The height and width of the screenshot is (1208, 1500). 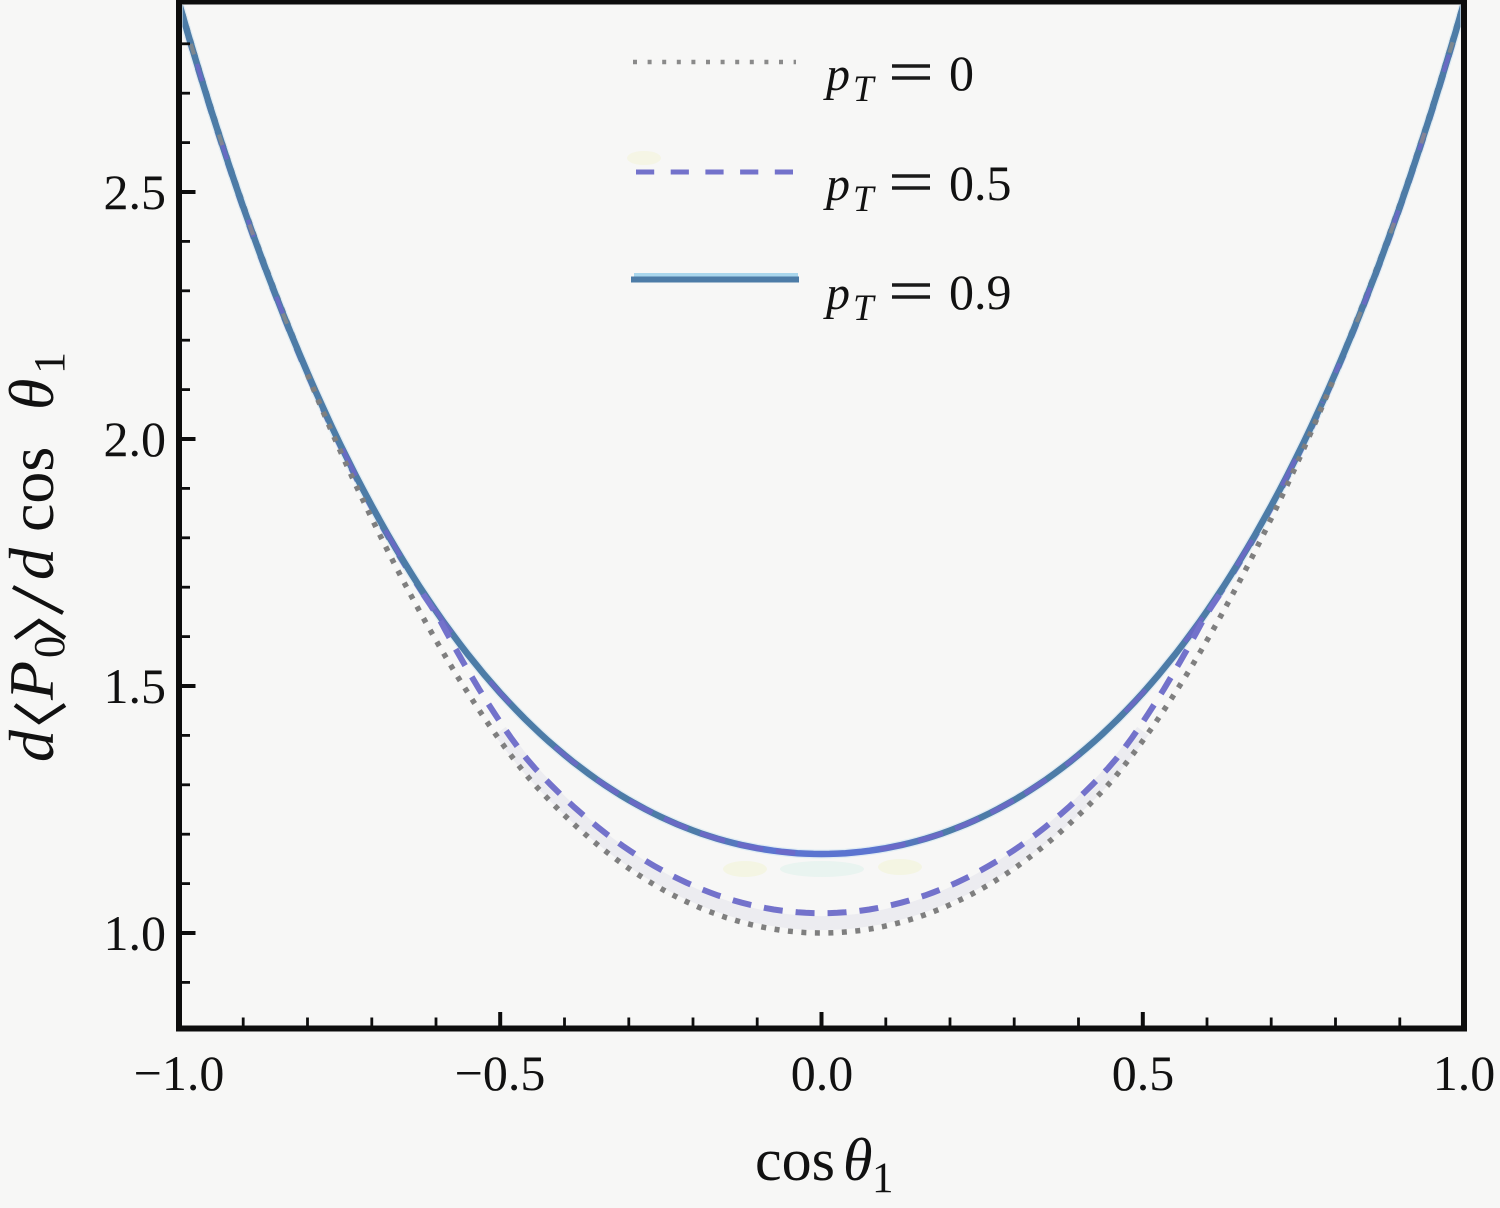 I want to click on svg-text: 1, so click(x=49, y=363).